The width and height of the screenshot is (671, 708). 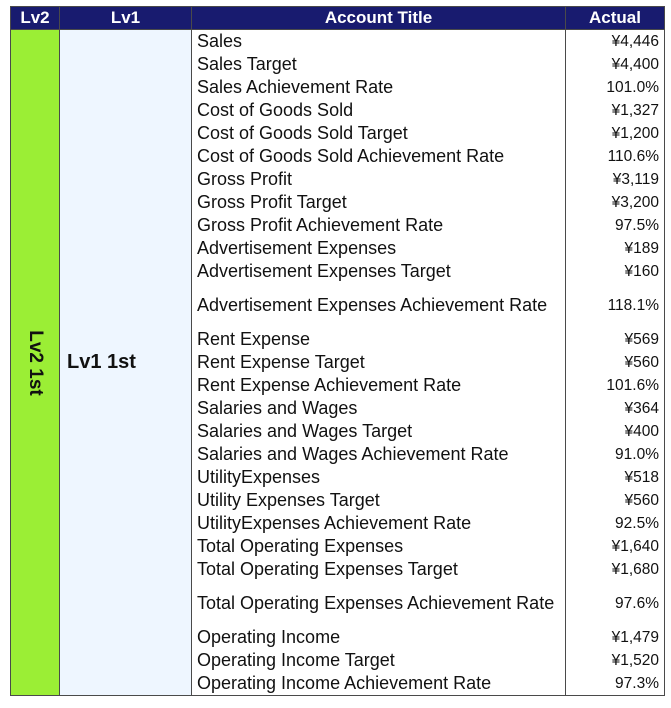 I want to click on table-row: Cost of Goods Sold ¥1,327, so click(x=338, y=110).